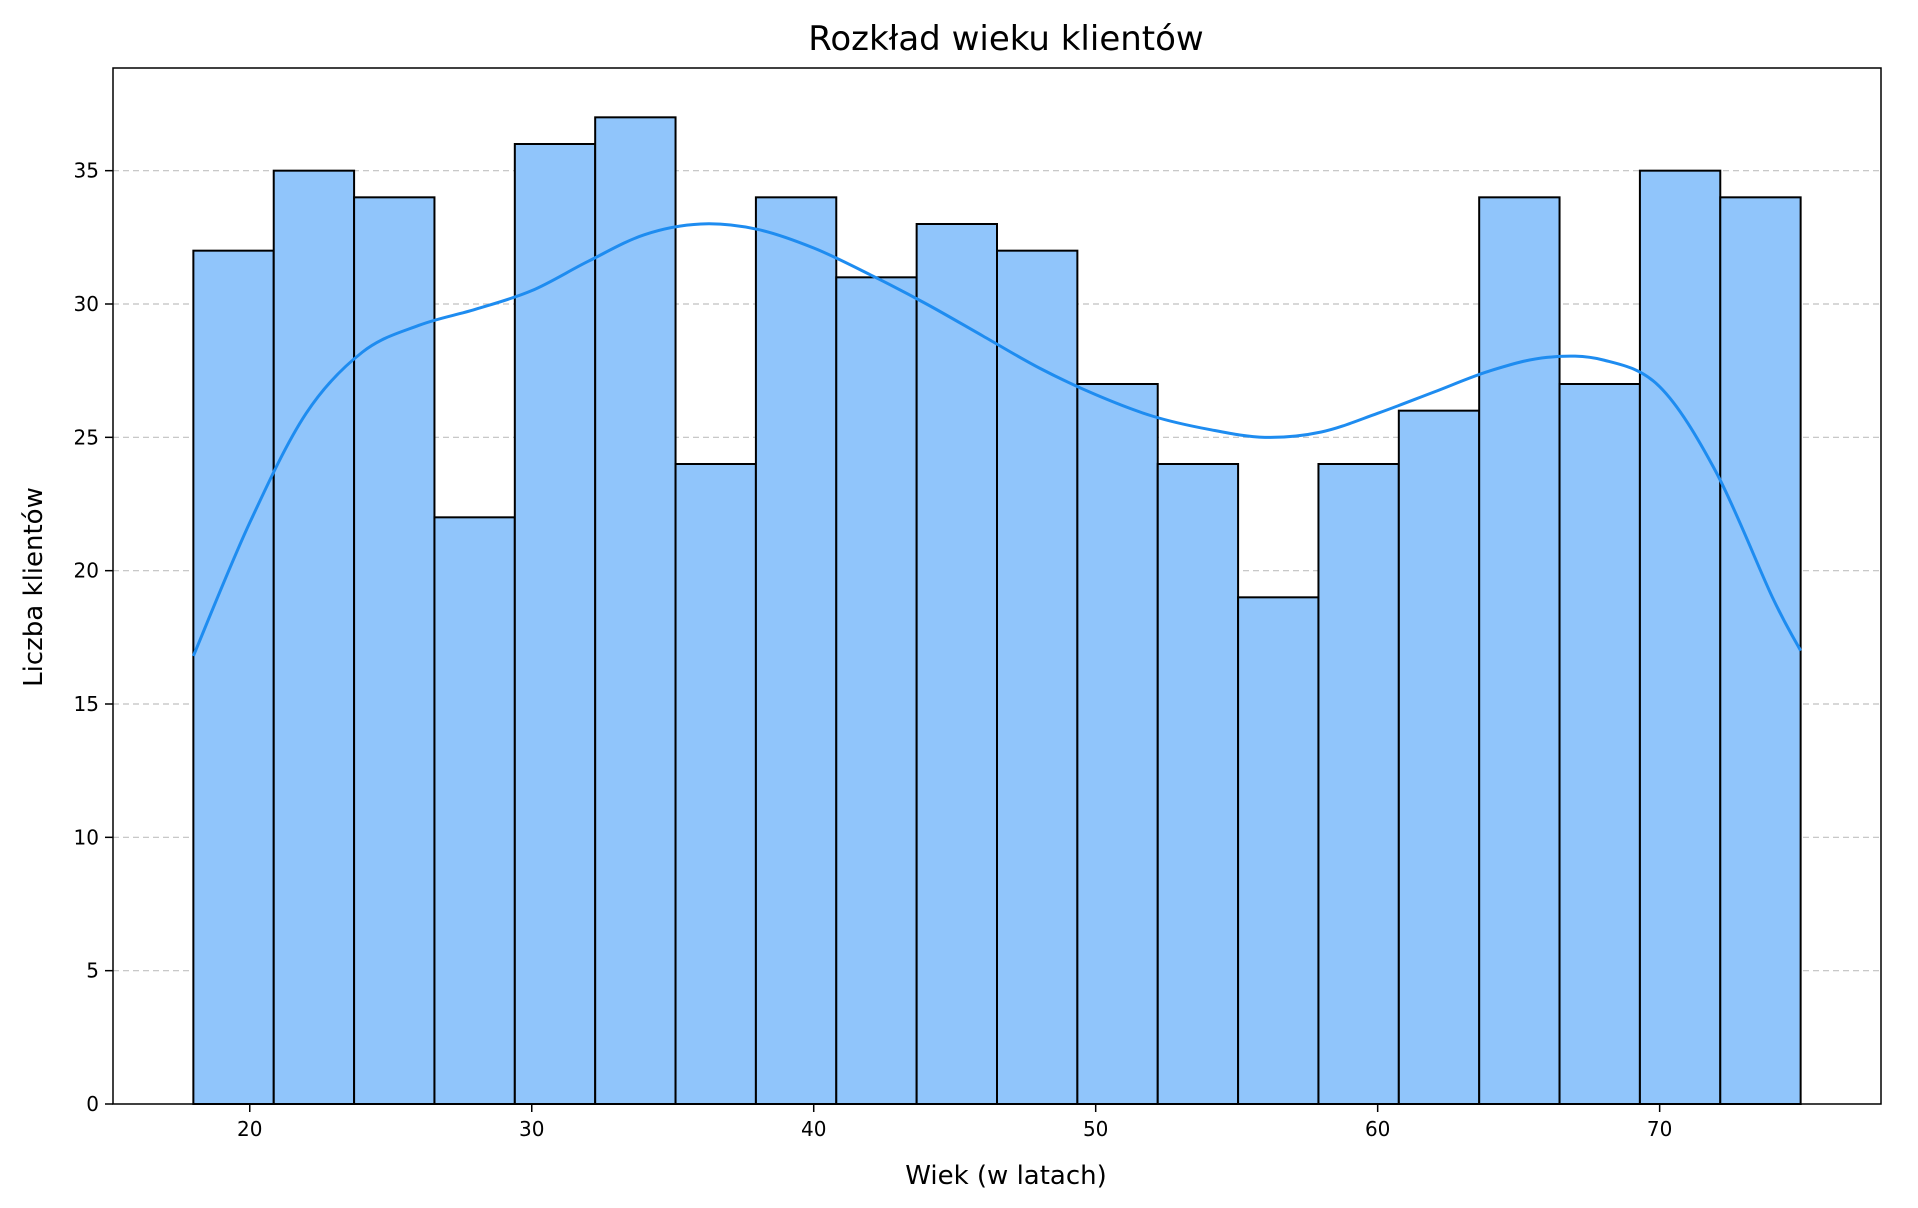 This screenshot has width=1918, height=1208. I want to click on y-tick-label: 30, so click(86, 304).